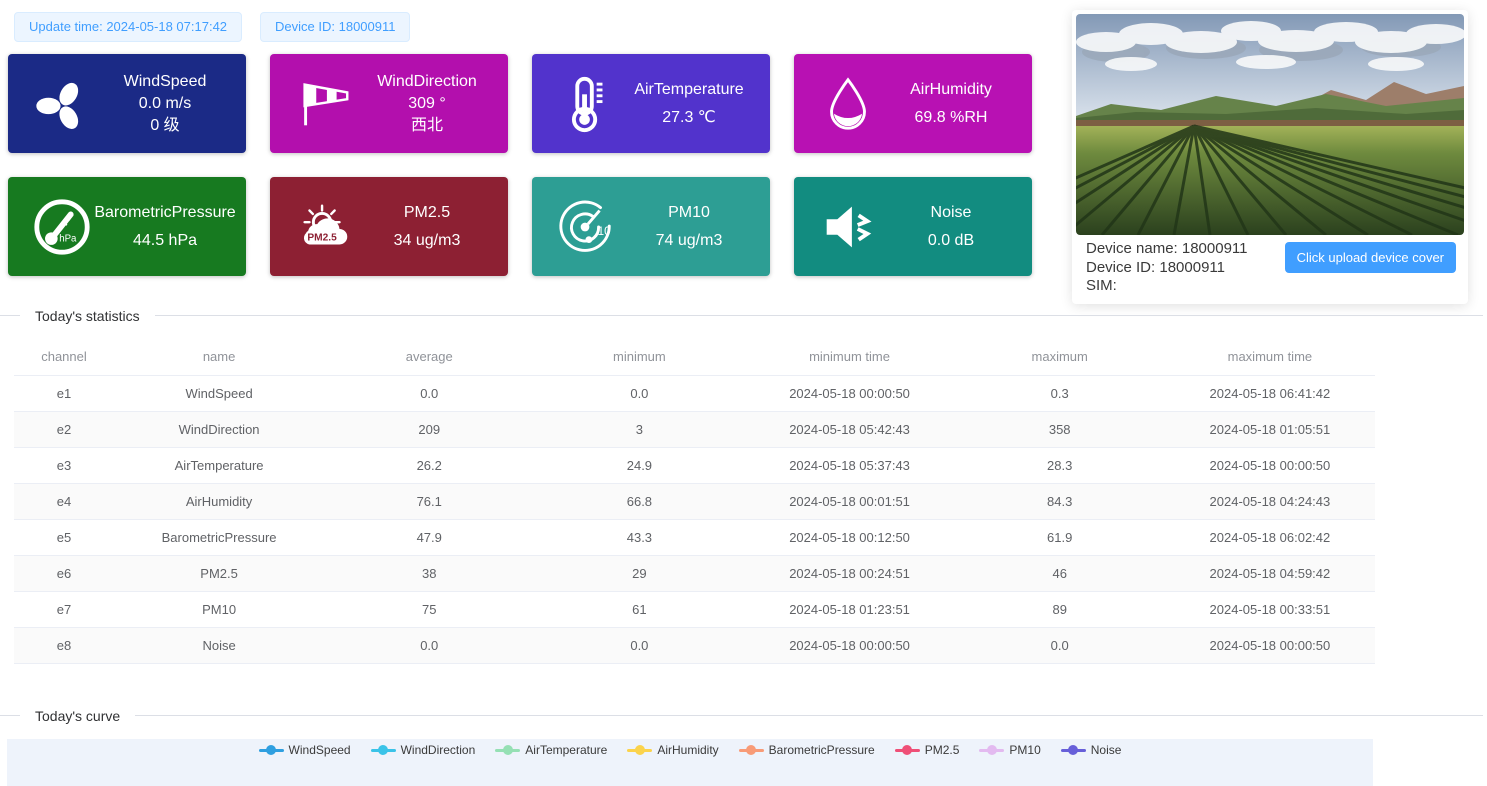  What do you see at coordinates (427, 240) in the screenshot?
I see `card-value: 34 ug/m3` at bounding box center [427, 240].